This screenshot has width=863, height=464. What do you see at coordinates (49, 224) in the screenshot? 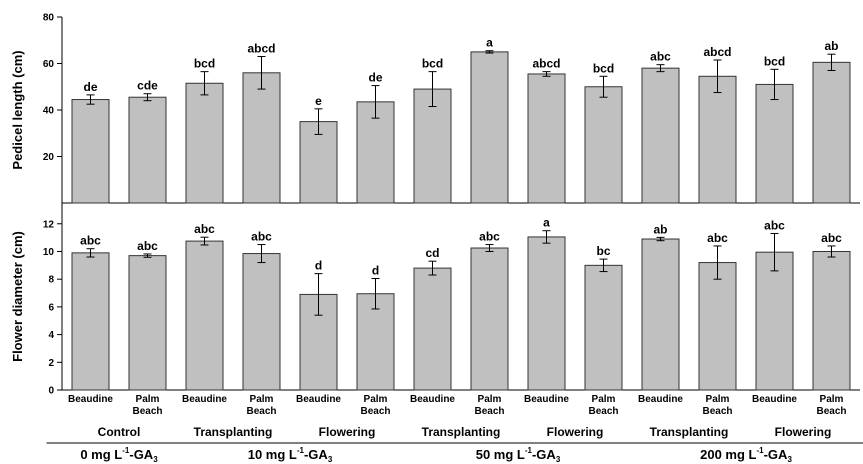
I see `diameter-y-tick-label: 12` at bounding box center [49, 224].